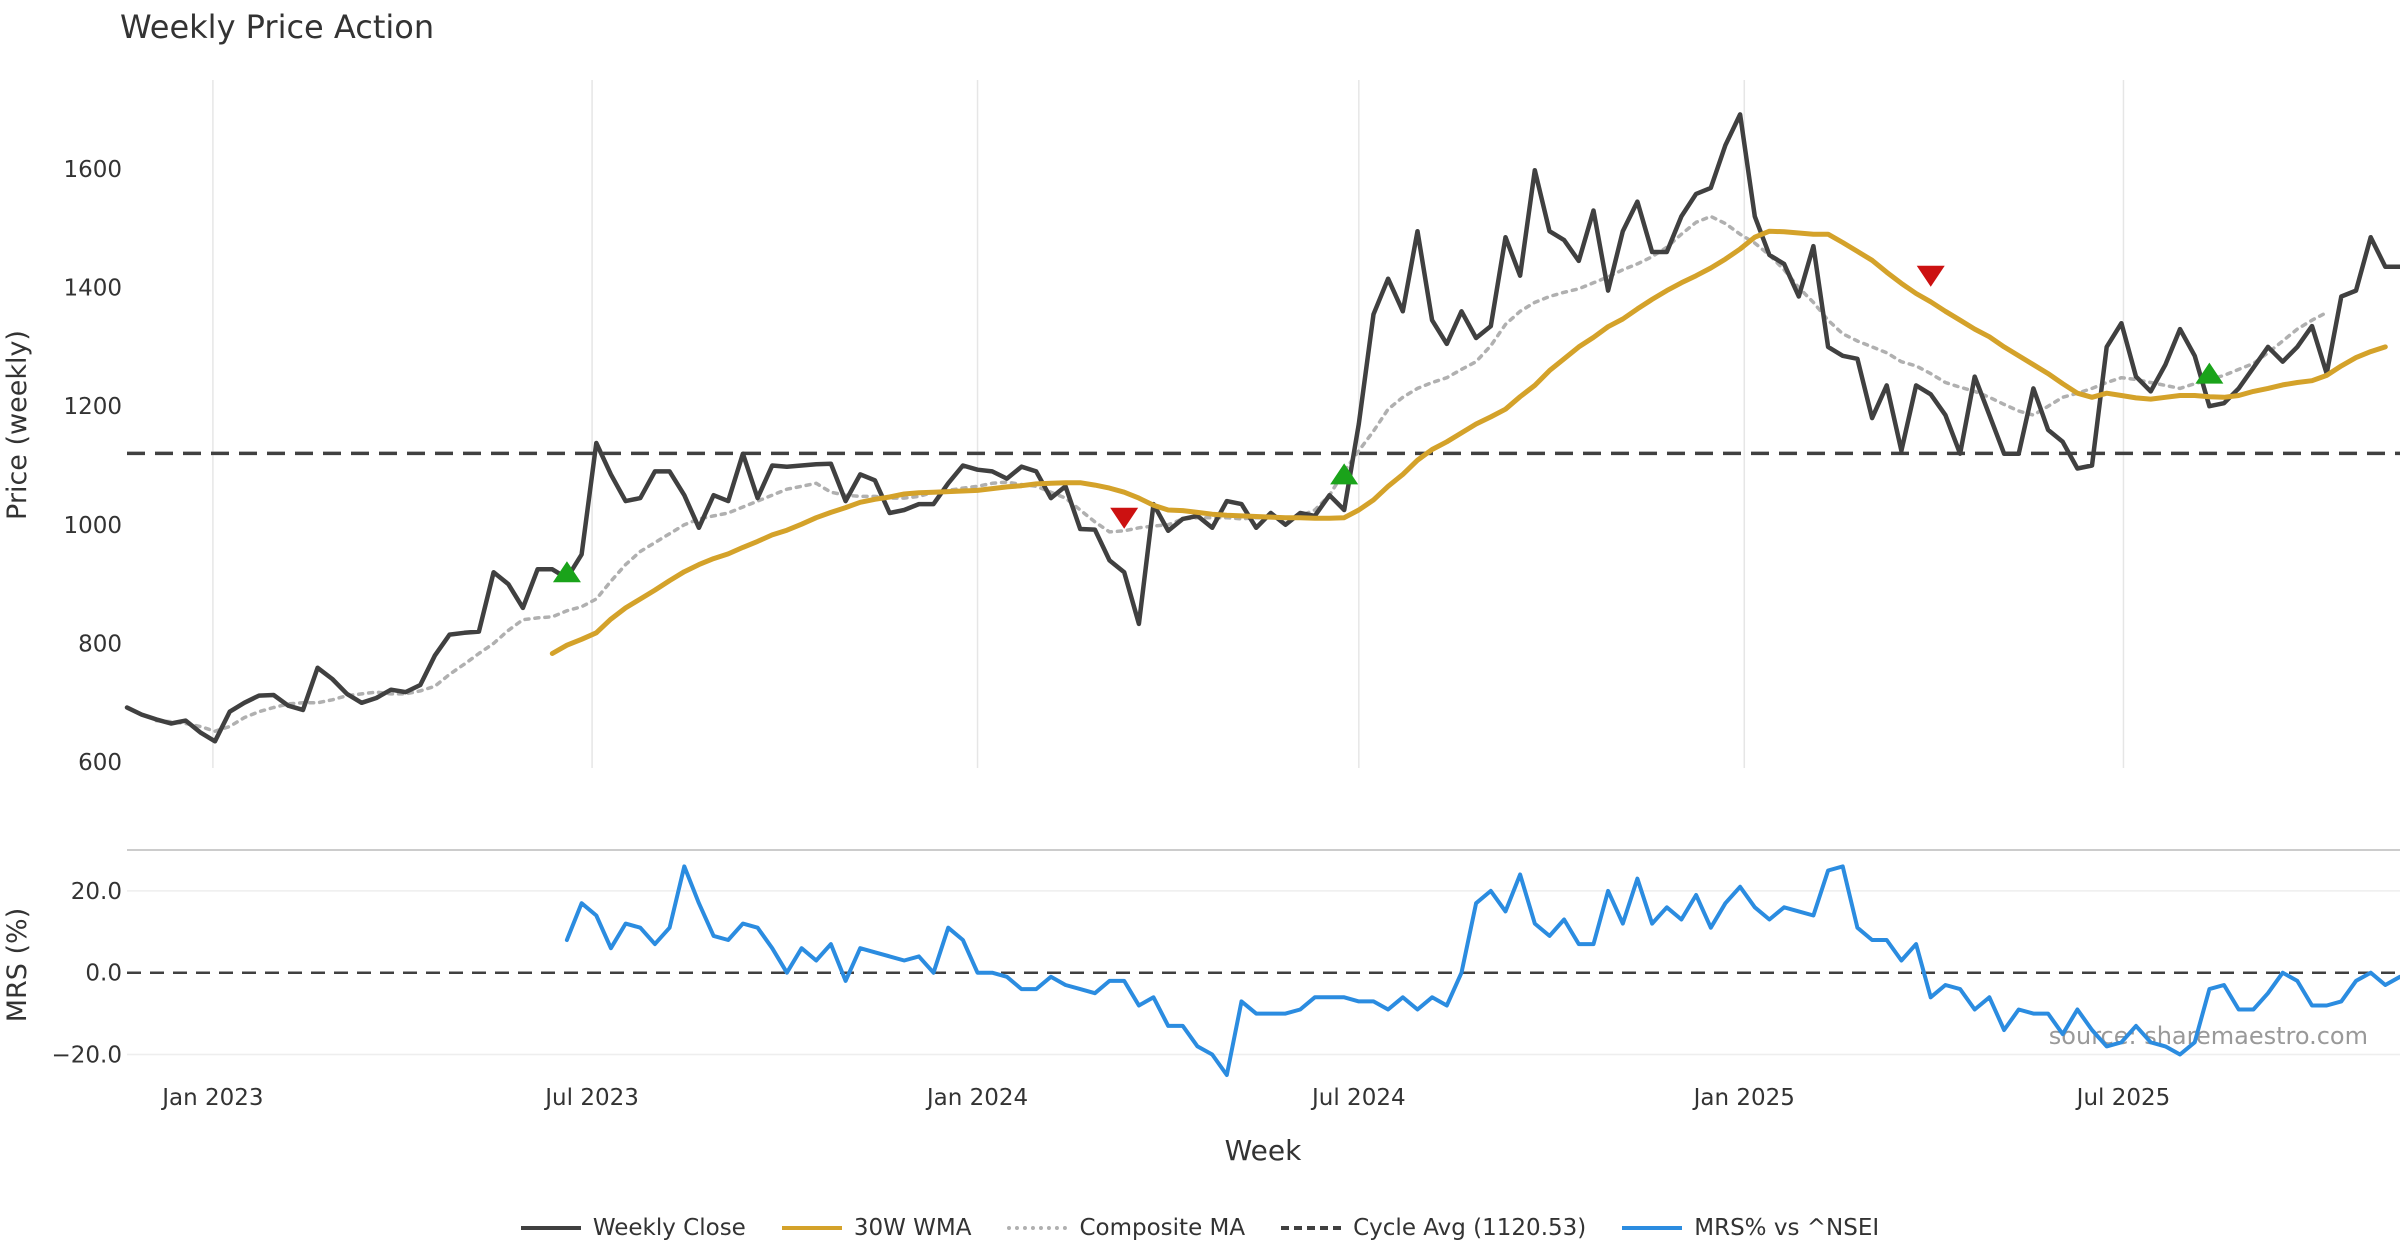 The image size is (2400, 1260). I want to click on legend-label: 30W WMA, so click(912, 1228).